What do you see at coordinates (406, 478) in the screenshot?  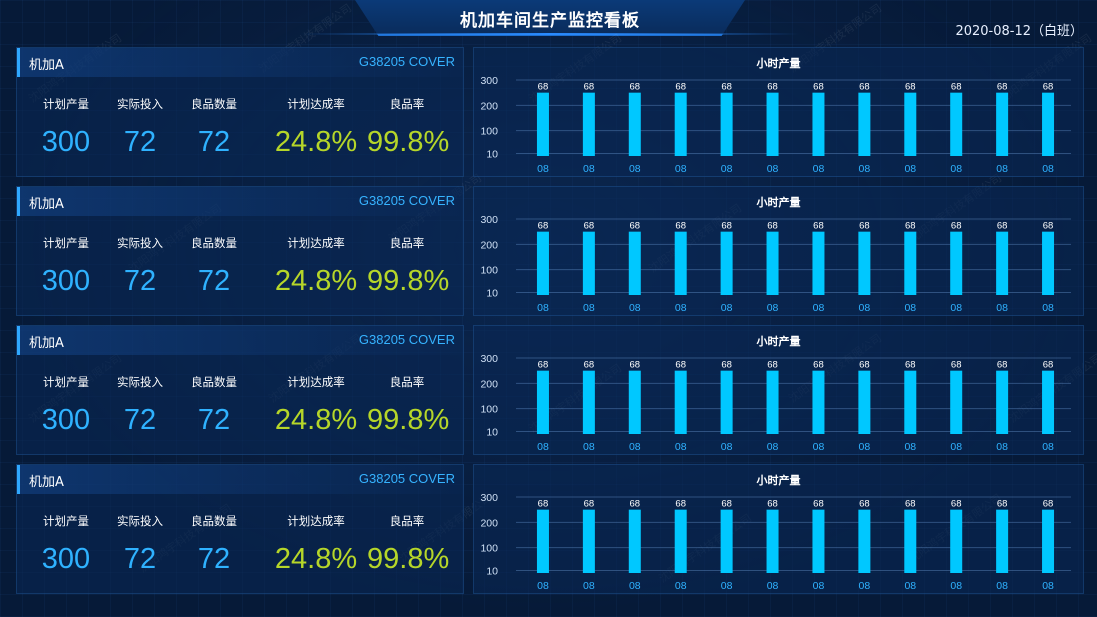 I see `product-code: G38205 COVER` at bounding box center [406, 478].